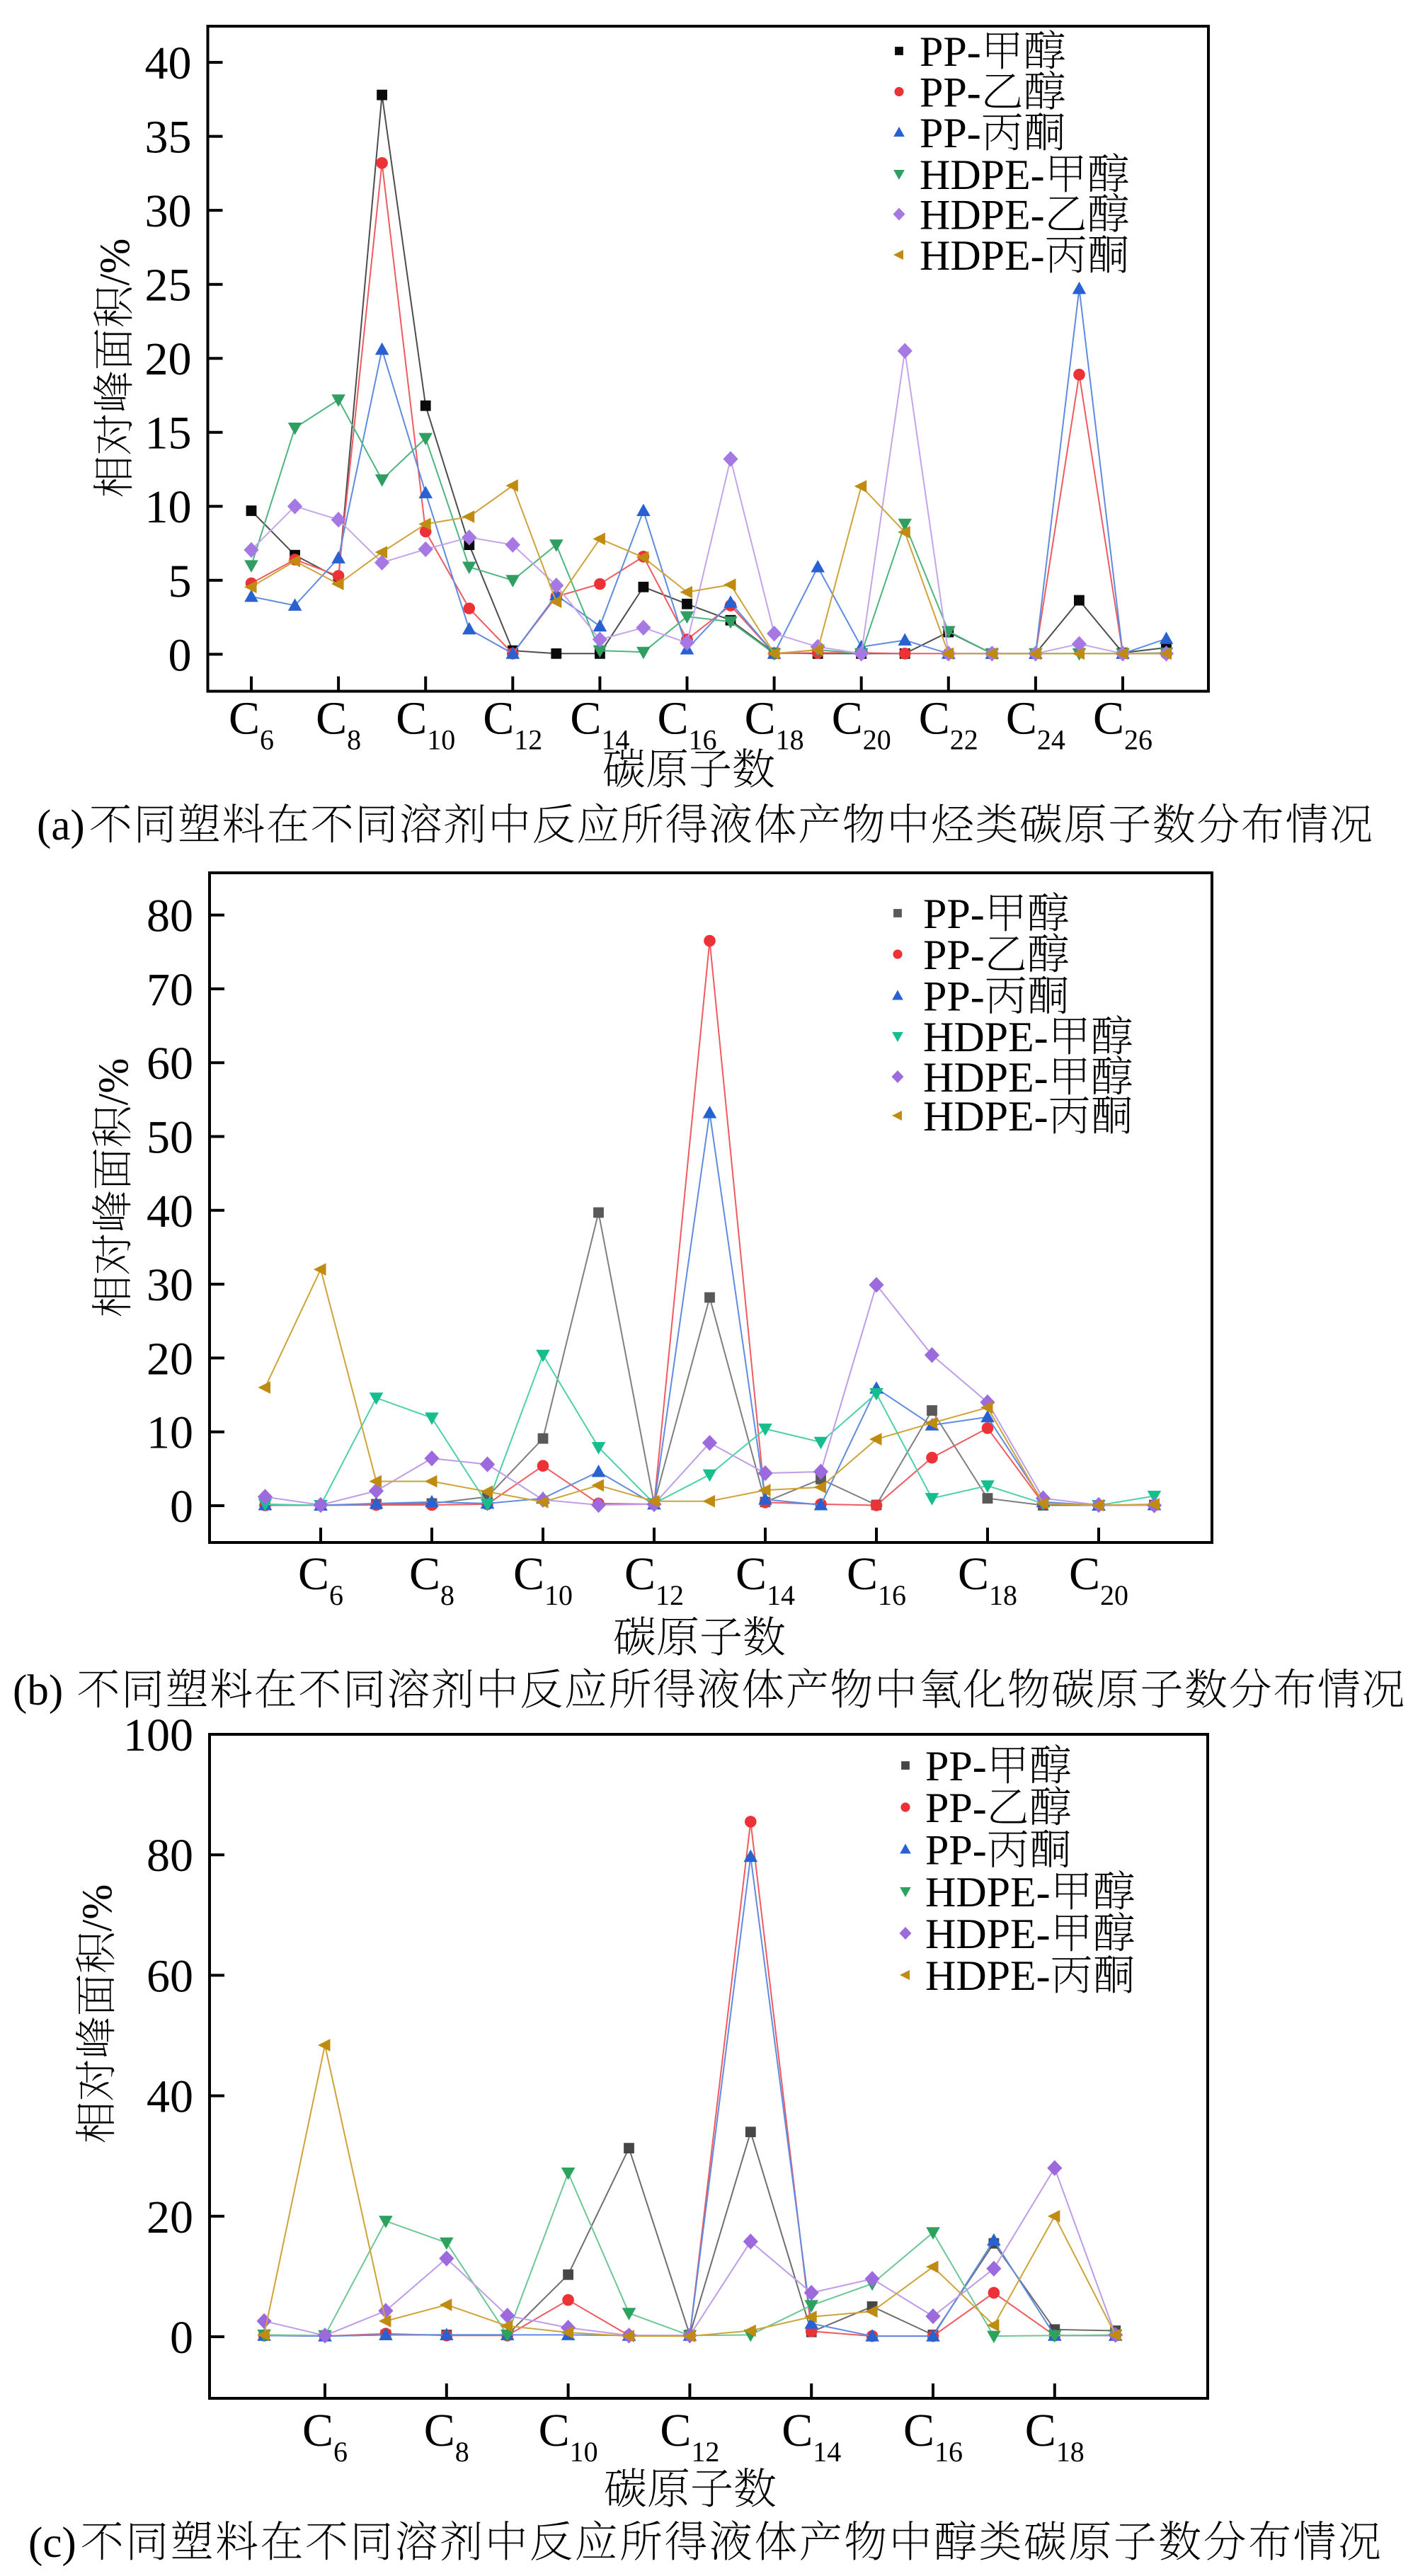 The height and width of the screenshot is (2576, 1413). What do you see at coordinates (52, 2543) in the screenshot?
I see `svg-text: (c)` at bounding box center [52, 2543].